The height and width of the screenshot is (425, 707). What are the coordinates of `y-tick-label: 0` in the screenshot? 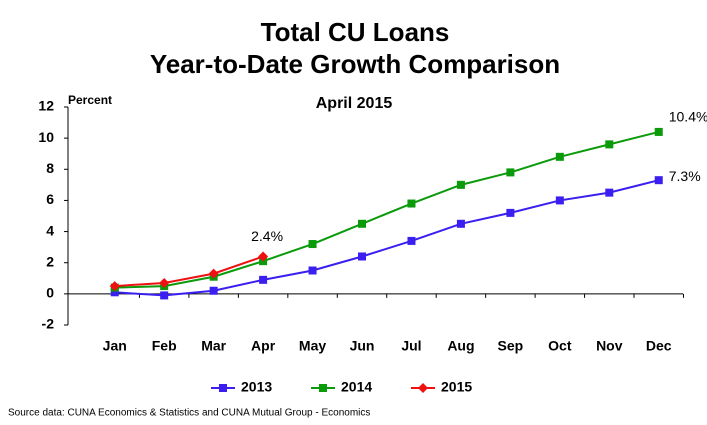 It's located at (50, 293).